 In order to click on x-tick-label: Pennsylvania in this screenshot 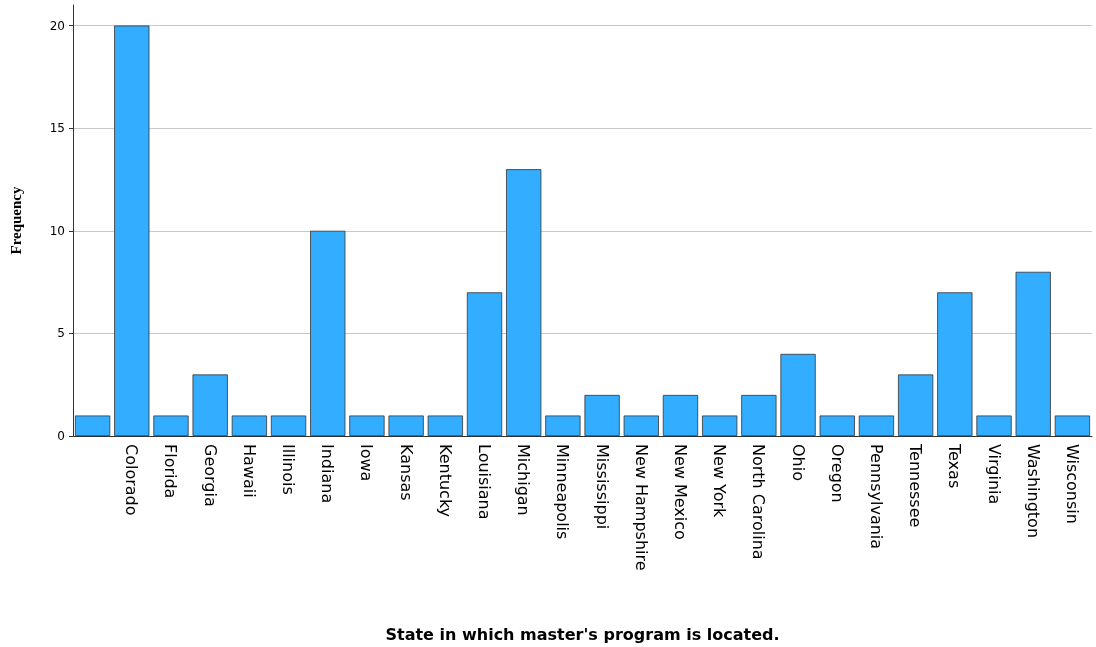, I will do `click(876, 497)`.